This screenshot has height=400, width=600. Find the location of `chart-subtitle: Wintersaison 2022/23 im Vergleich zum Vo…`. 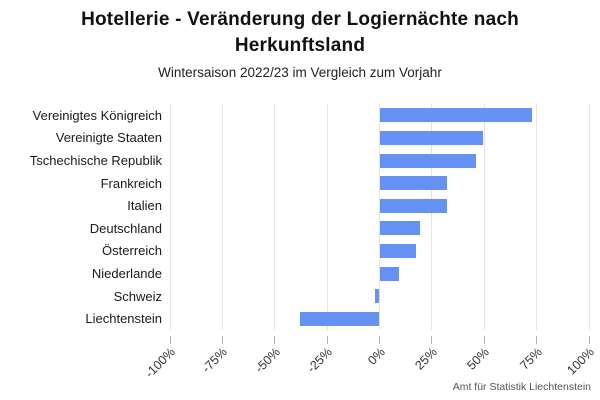

chart-subtitle: Wintersaison 2022/23 im Vergleich zum Vo… is located at coordinates (300, 72).